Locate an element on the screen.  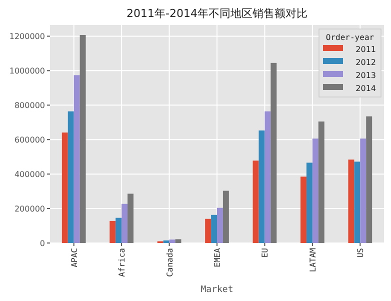
x-tick-label: Canada is located at coordinates (169, 262).